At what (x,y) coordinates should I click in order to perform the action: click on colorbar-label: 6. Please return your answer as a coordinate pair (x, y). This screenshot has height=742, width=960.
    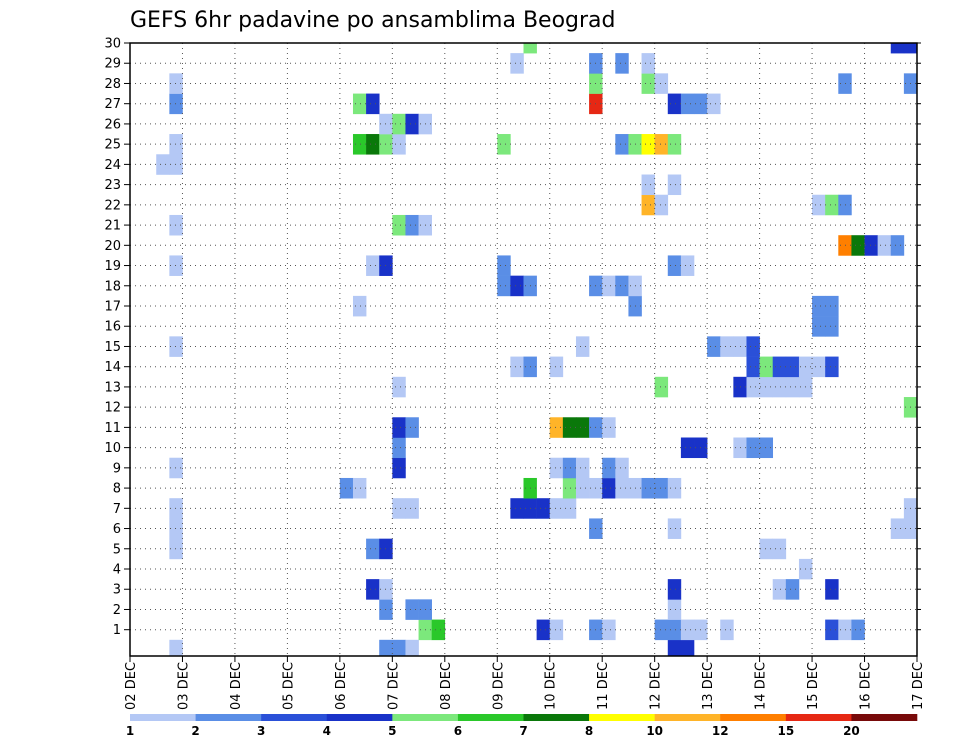
    Looking at the image, I should click on (458, 731).